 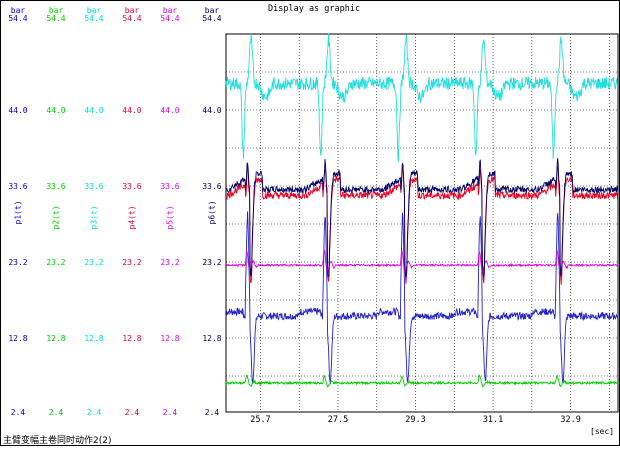 What do you see at coordinates (493, 420) in the screenshot?
I see `x-tick-label: 31.1` at bounding box center [493, 420].